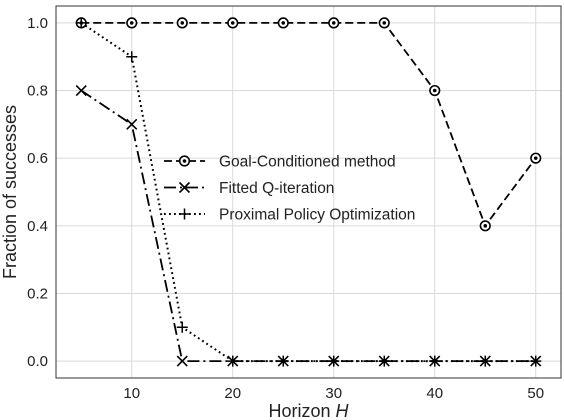 Image resolution: width=564 pixels, height=420 pixels. What do you see at coordinates (37, 192) in the screenshot?
I see `y-axis-ticks: 0.0 0.2 0.4 0.6 0.8 1.0` at bounding box center [37, 192].